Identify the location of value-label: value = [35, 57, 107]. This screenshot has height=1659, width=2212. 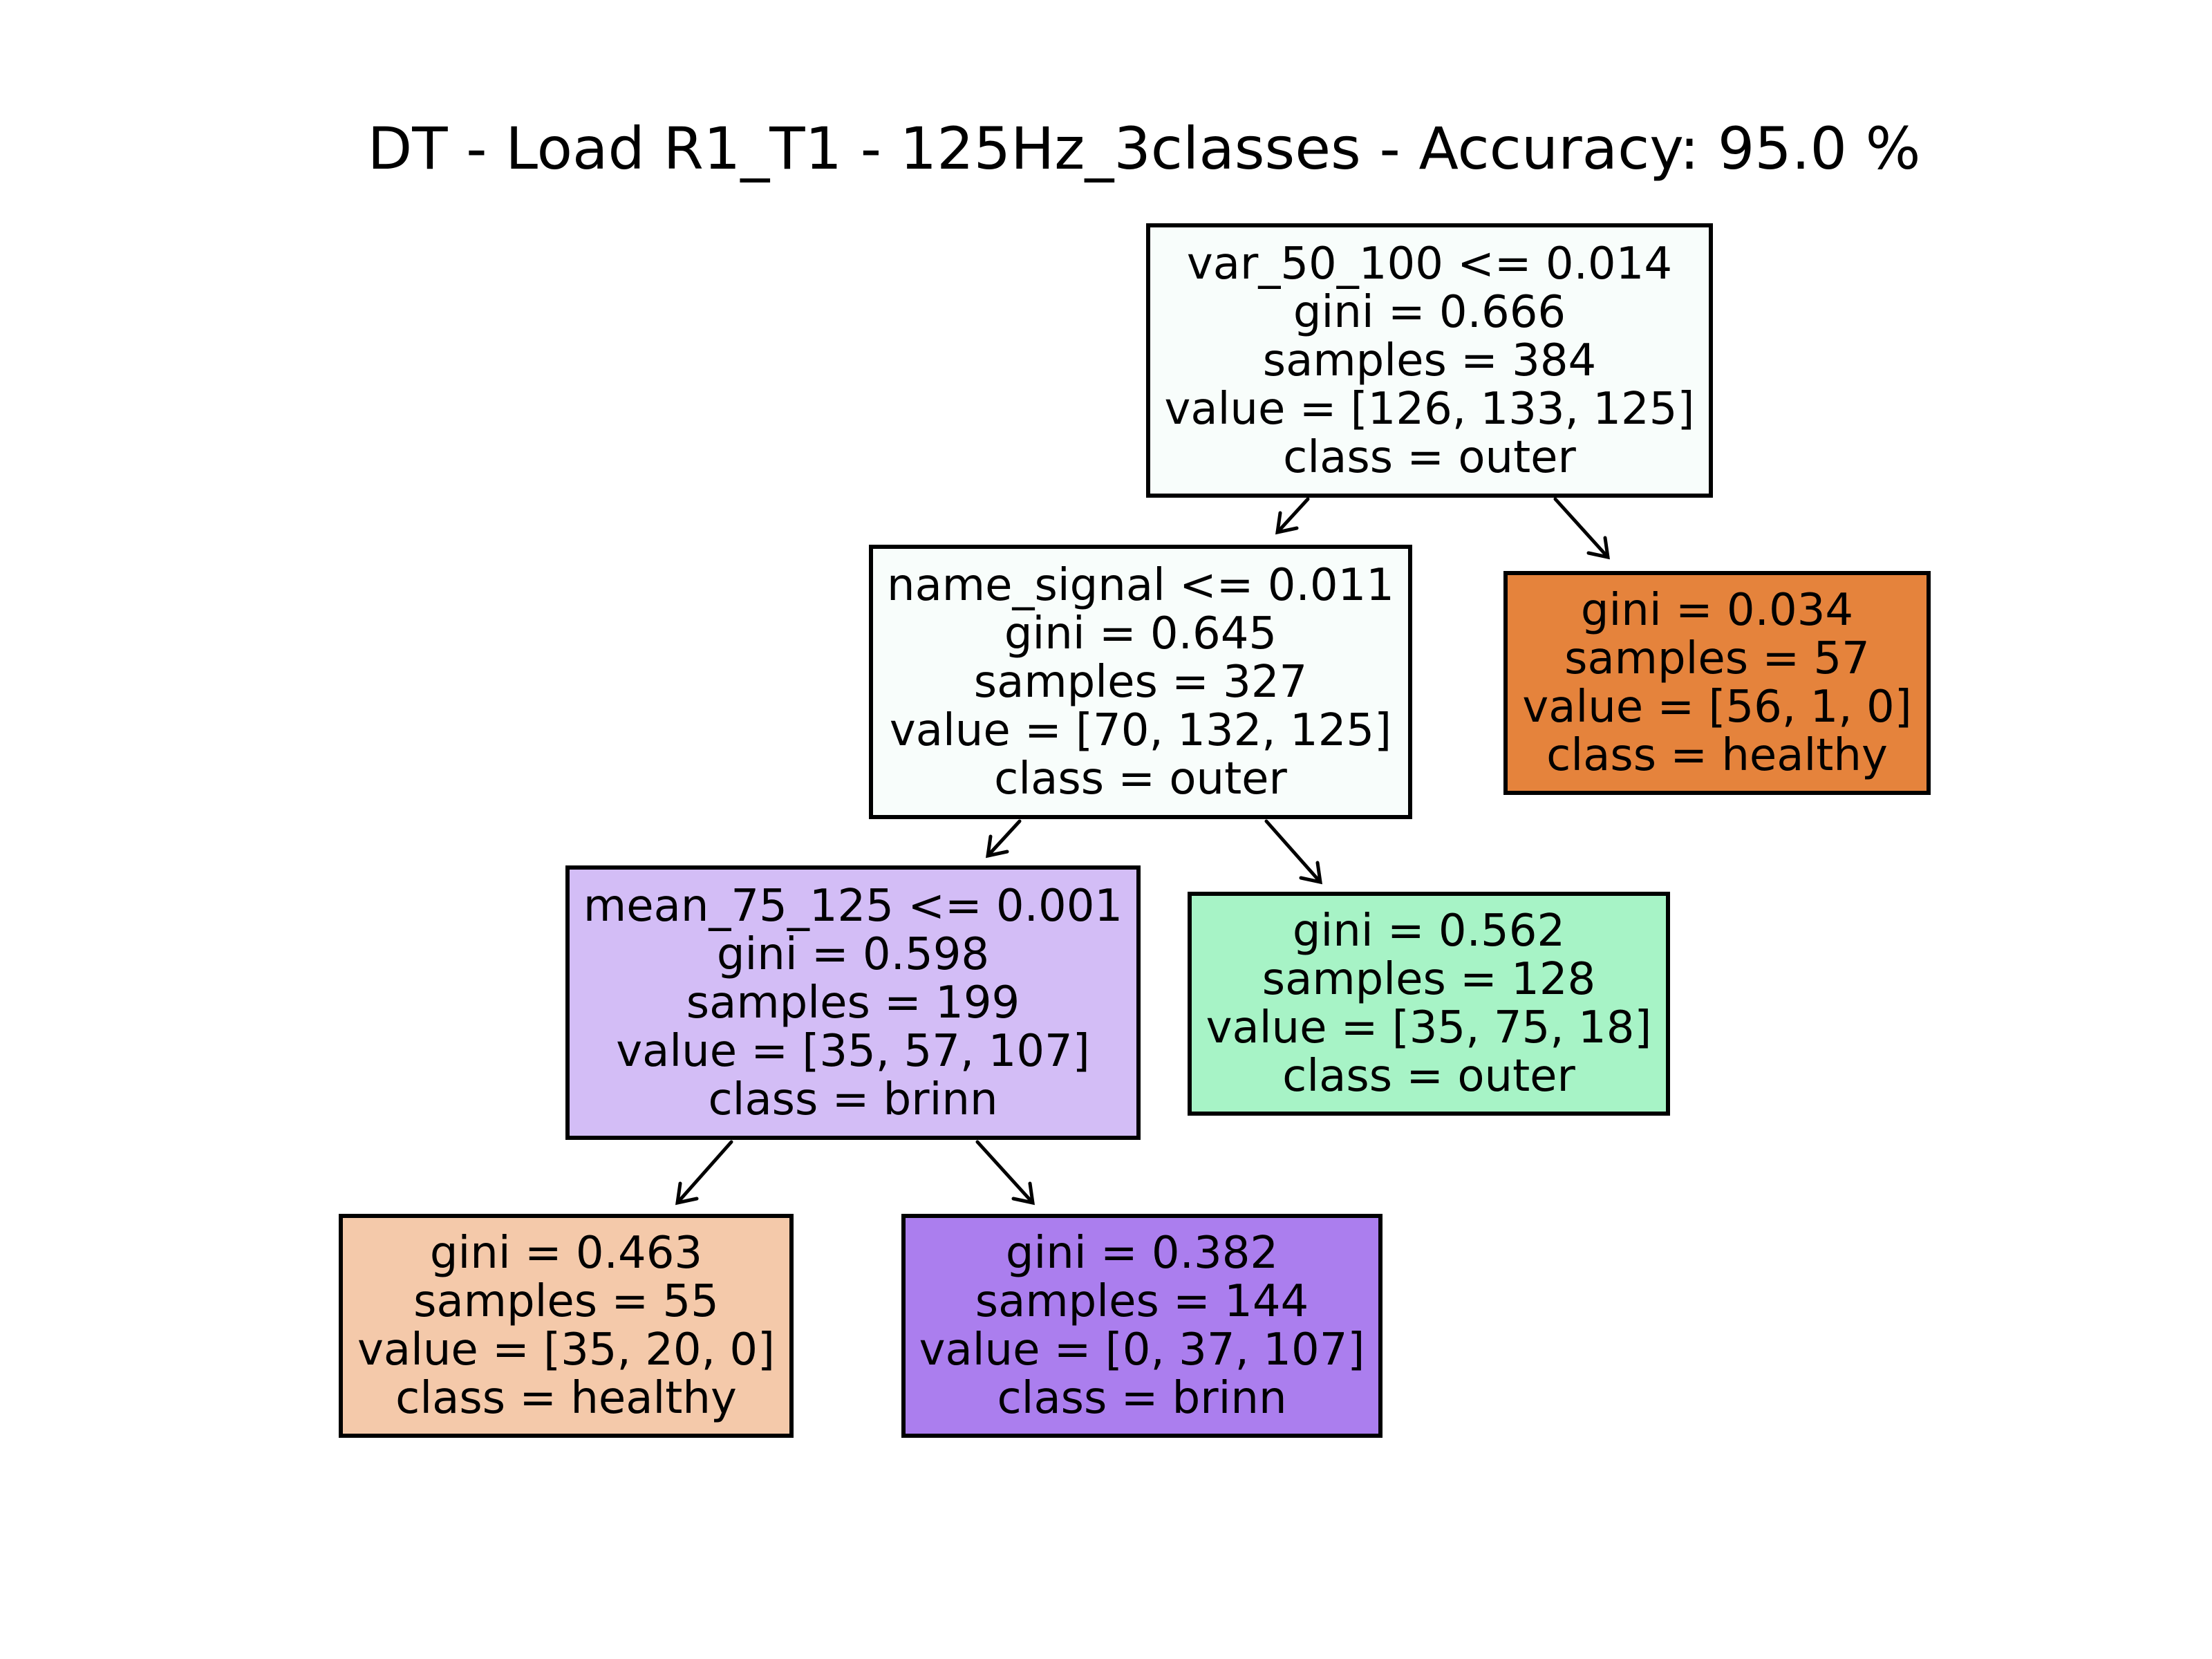
(853, 1051).